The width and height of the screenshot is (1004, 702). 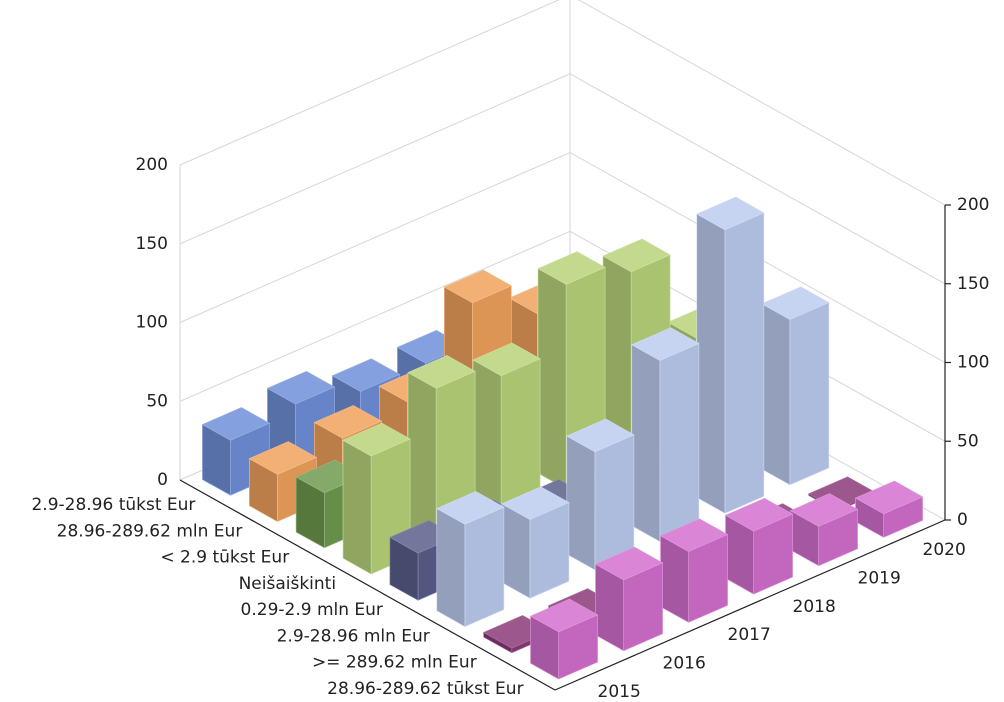 What do you see at coordinates (224, 558) in the screenshot?
I see `series-label: < 2.9 tūkst Eur` at bounding box center [224, 558].